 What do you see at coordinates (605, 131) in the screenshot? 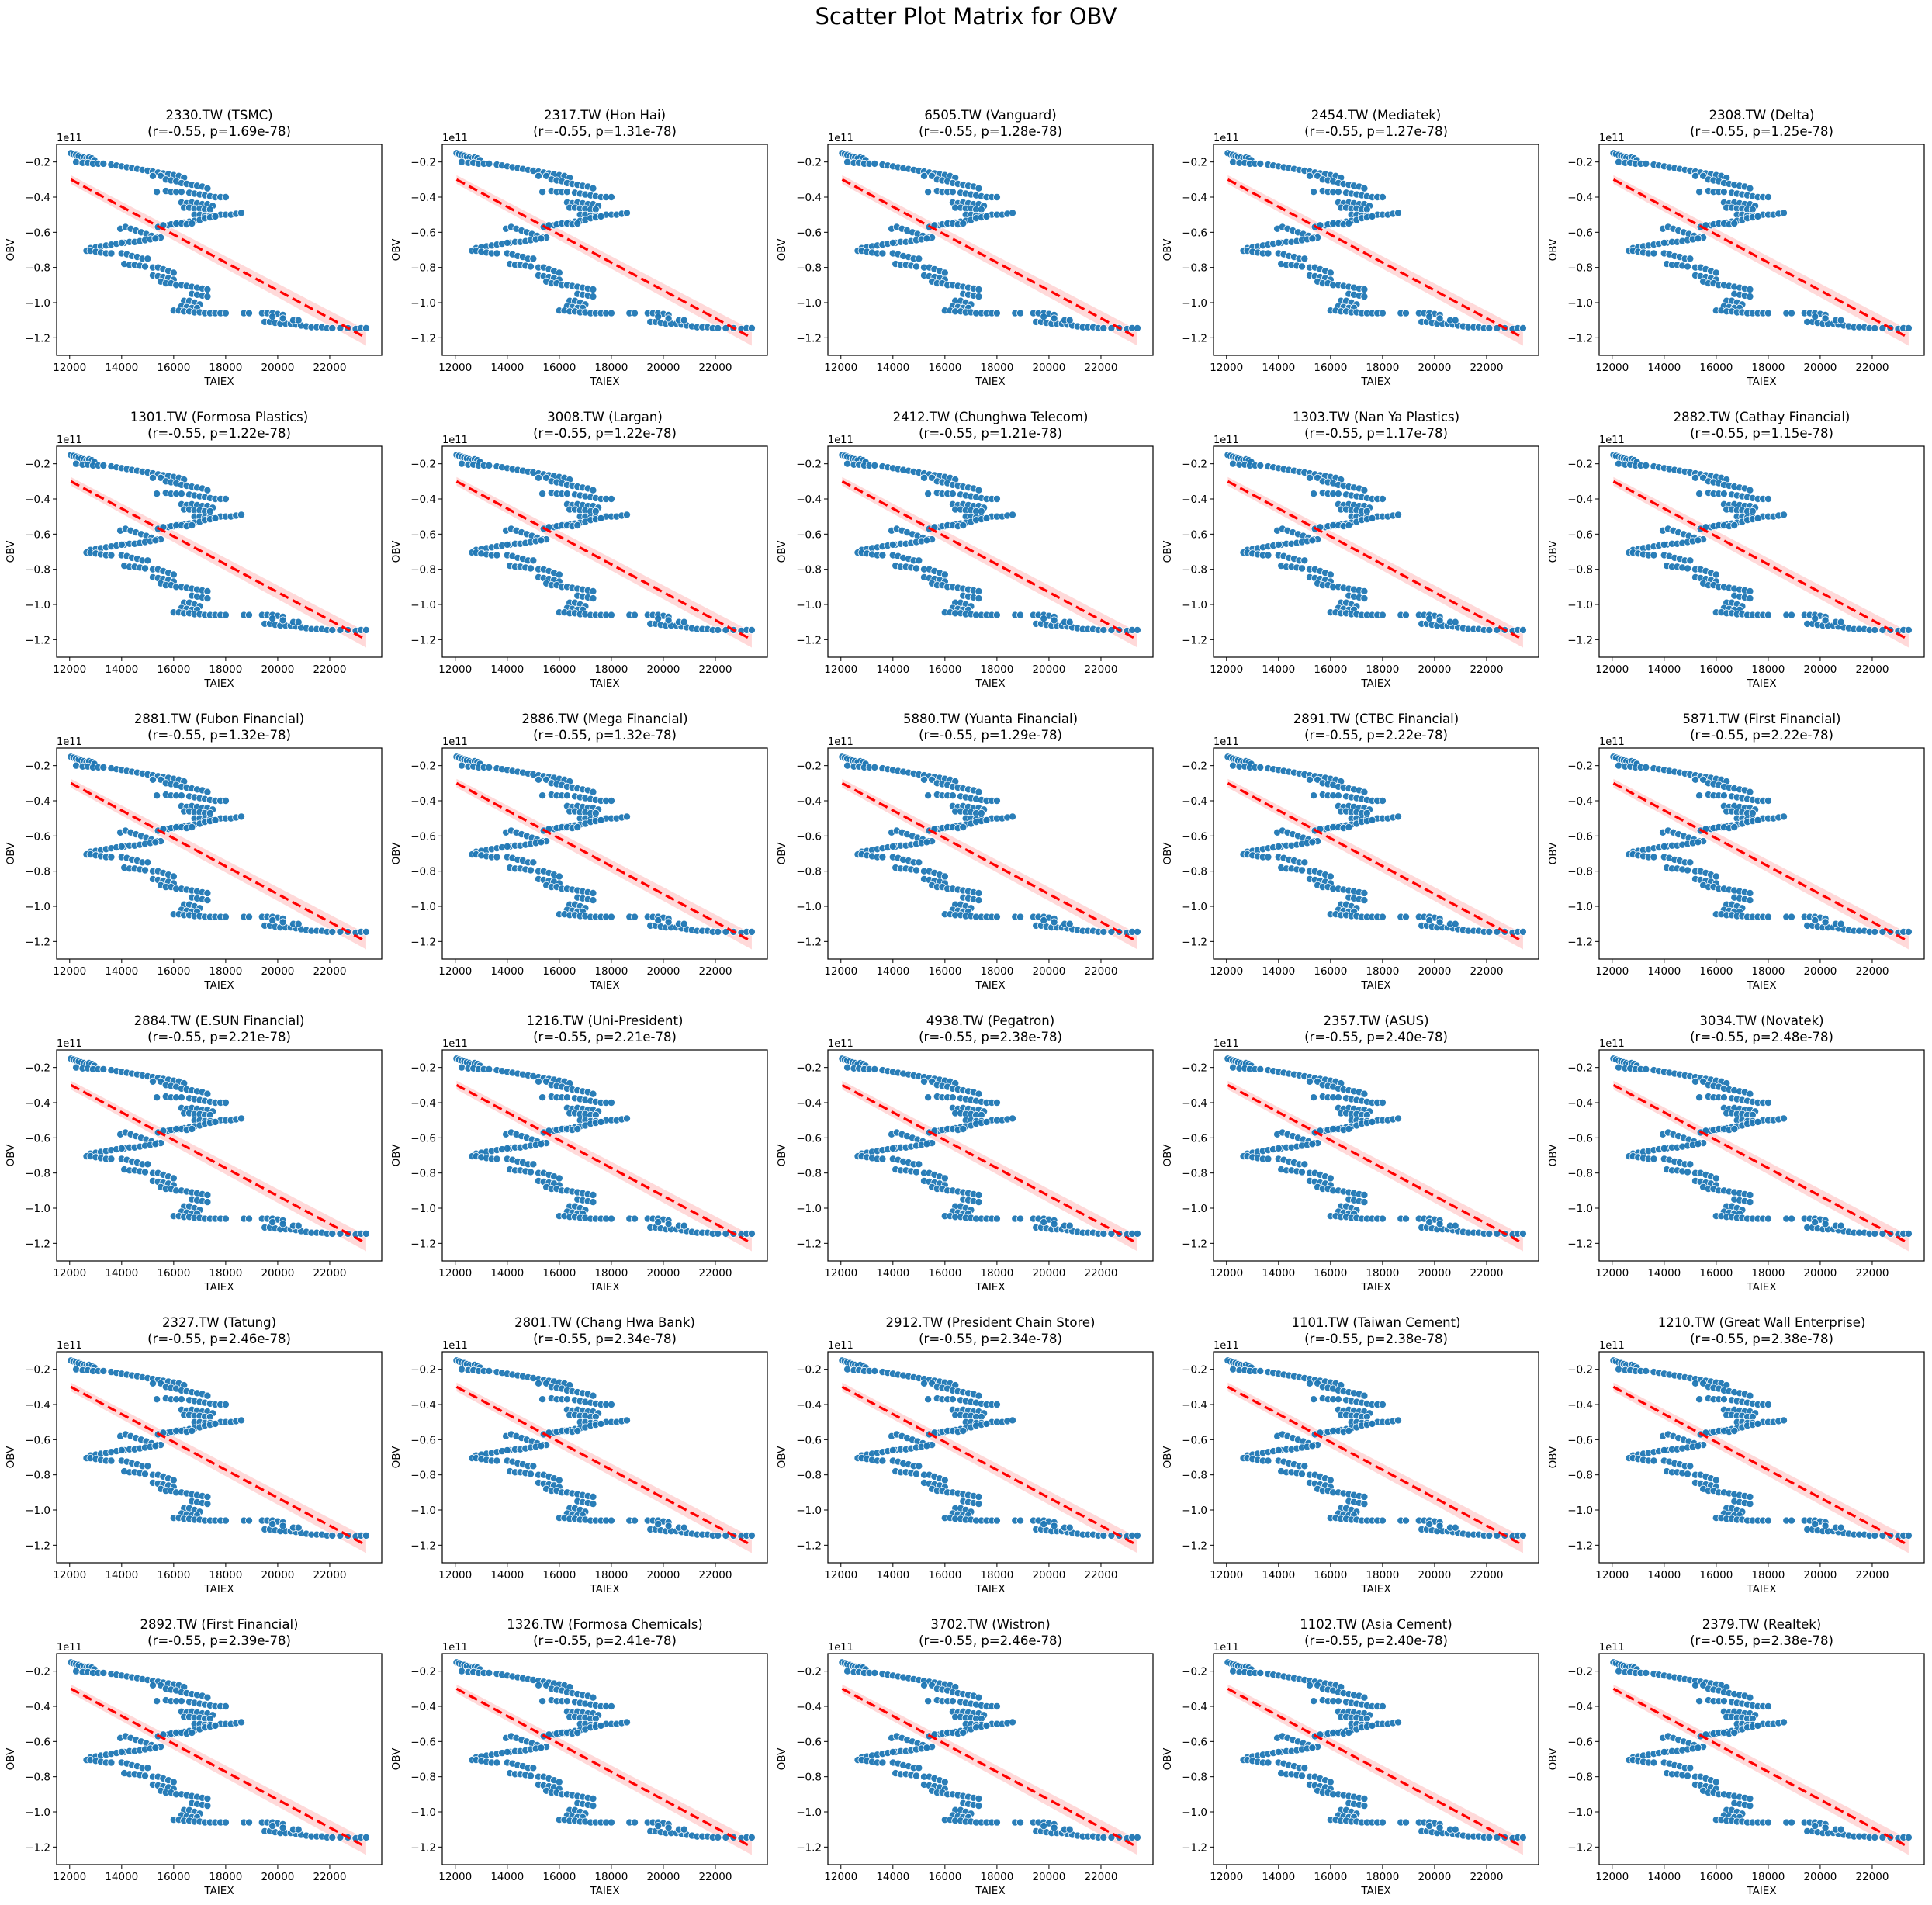
I see `subplot-stats: (r=-0.55, p=1.31e-78)` at bounding box center [605, 131].